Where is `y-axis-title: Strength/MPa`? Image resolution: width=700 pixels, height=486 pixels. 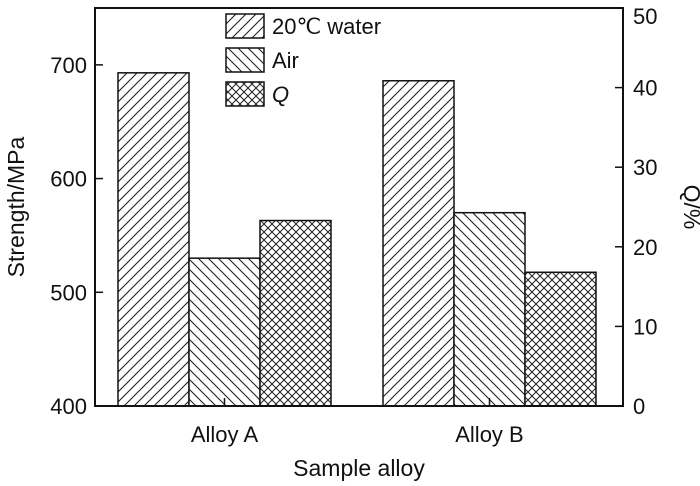 y-axis-title: Strength/MPa is located at coordinates (16, 206).